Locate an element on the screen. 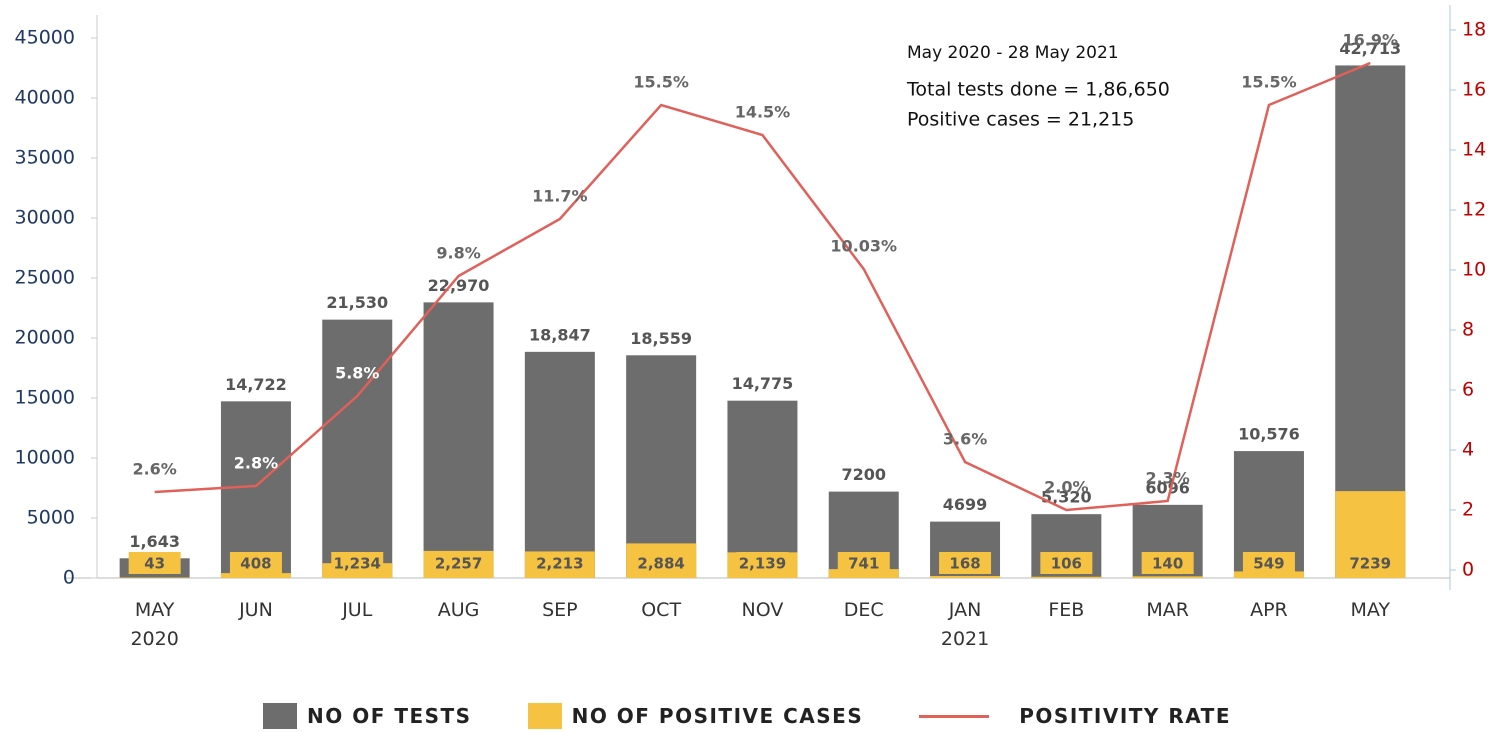  data-label: 7239 is located at coordinates (1370, 564).